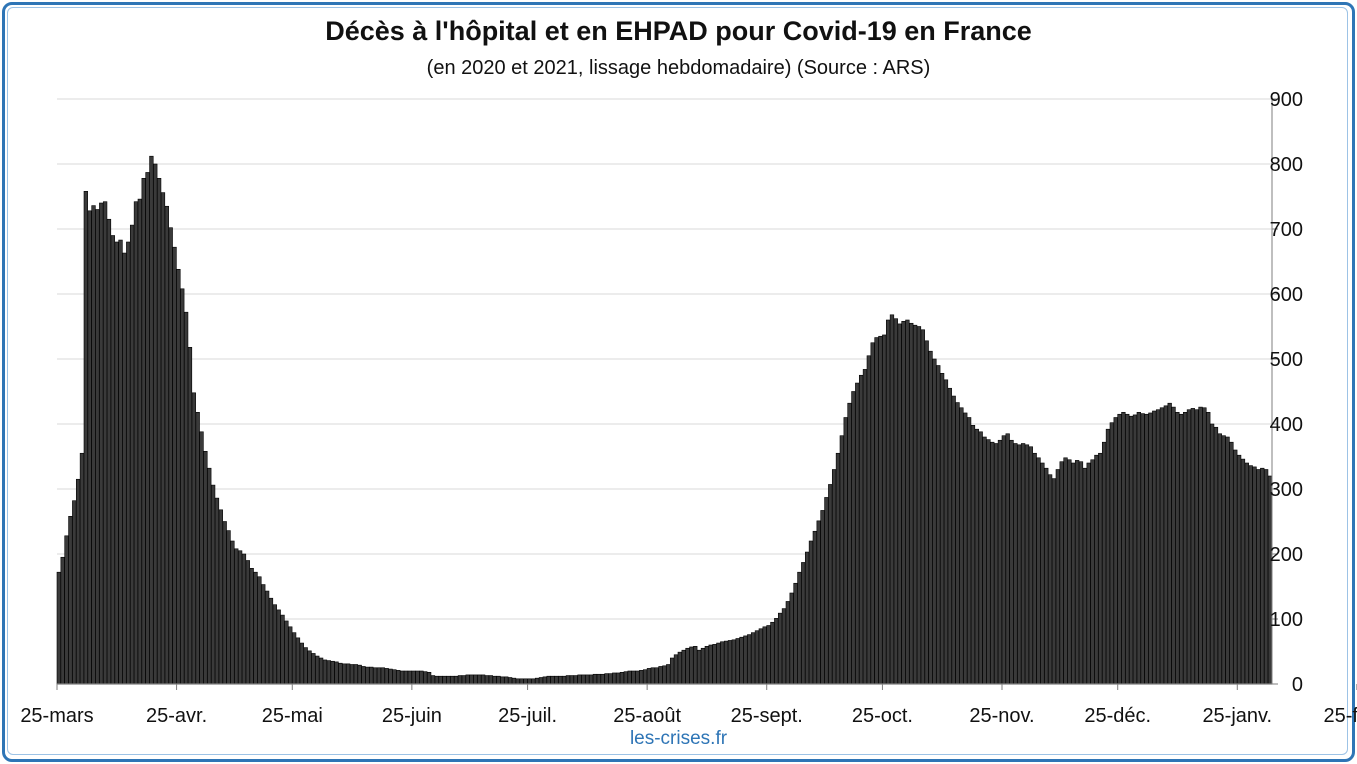 The height and width of the screenshot is (764, 1357). I want to click on x-tick-label: 25-févr., so click(1340, 716).